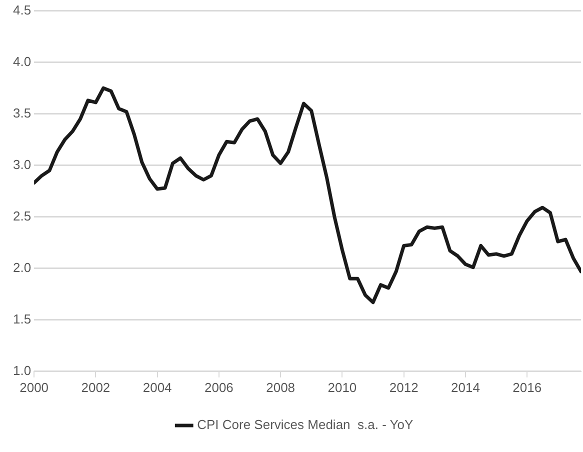 This screenshot has height=452, width=583. I want to click on x-tick-label: 2000, so click(34, 387).